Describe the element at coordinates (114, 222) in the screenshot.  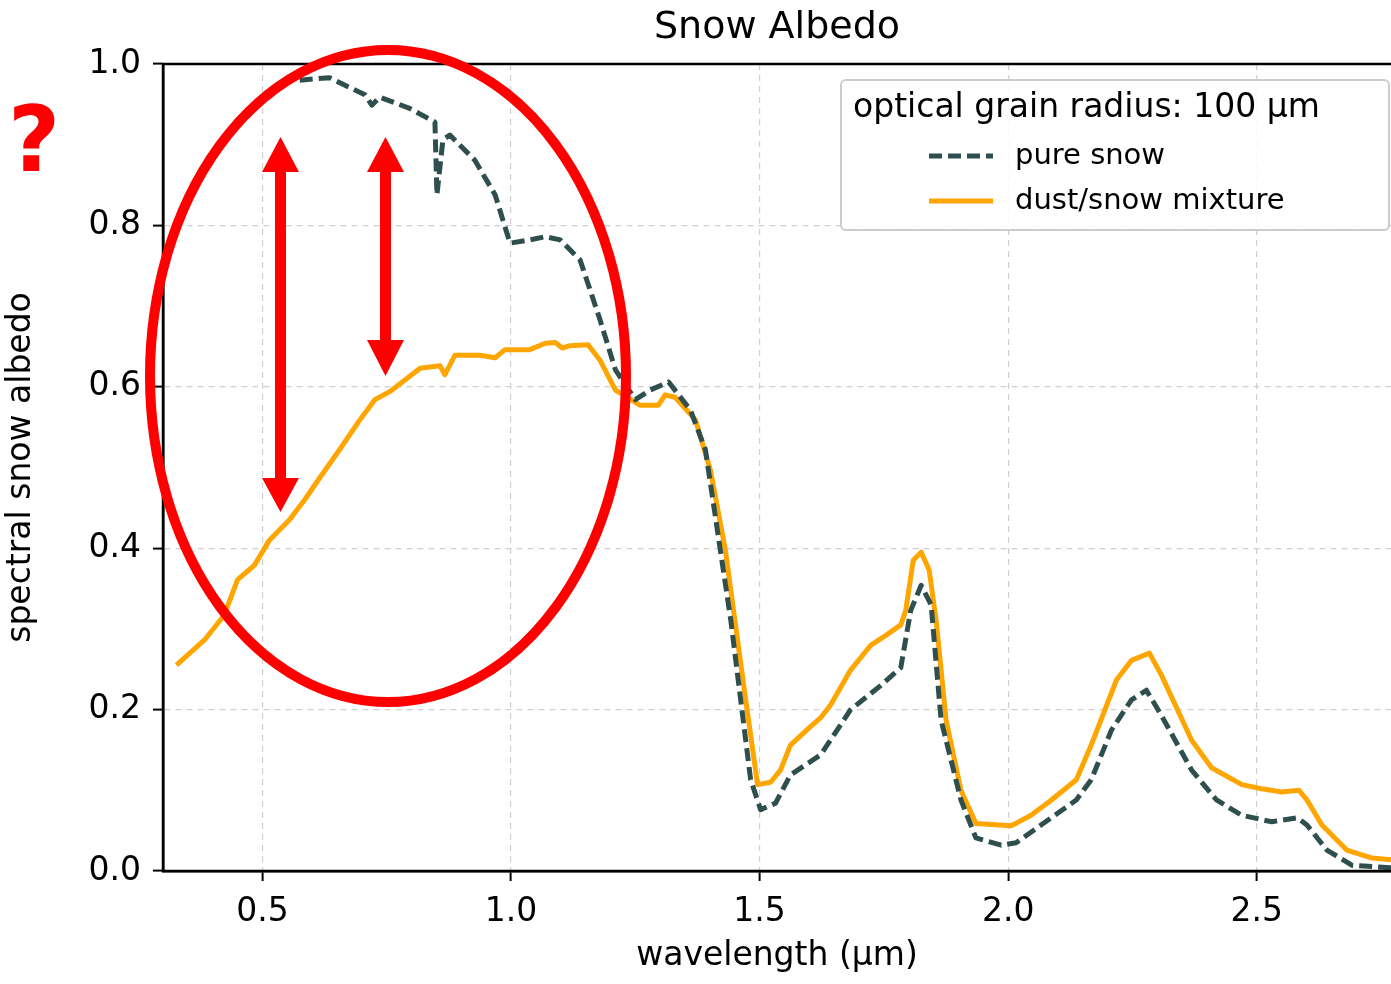
I see `y-tick-label: 0.8` at that location.